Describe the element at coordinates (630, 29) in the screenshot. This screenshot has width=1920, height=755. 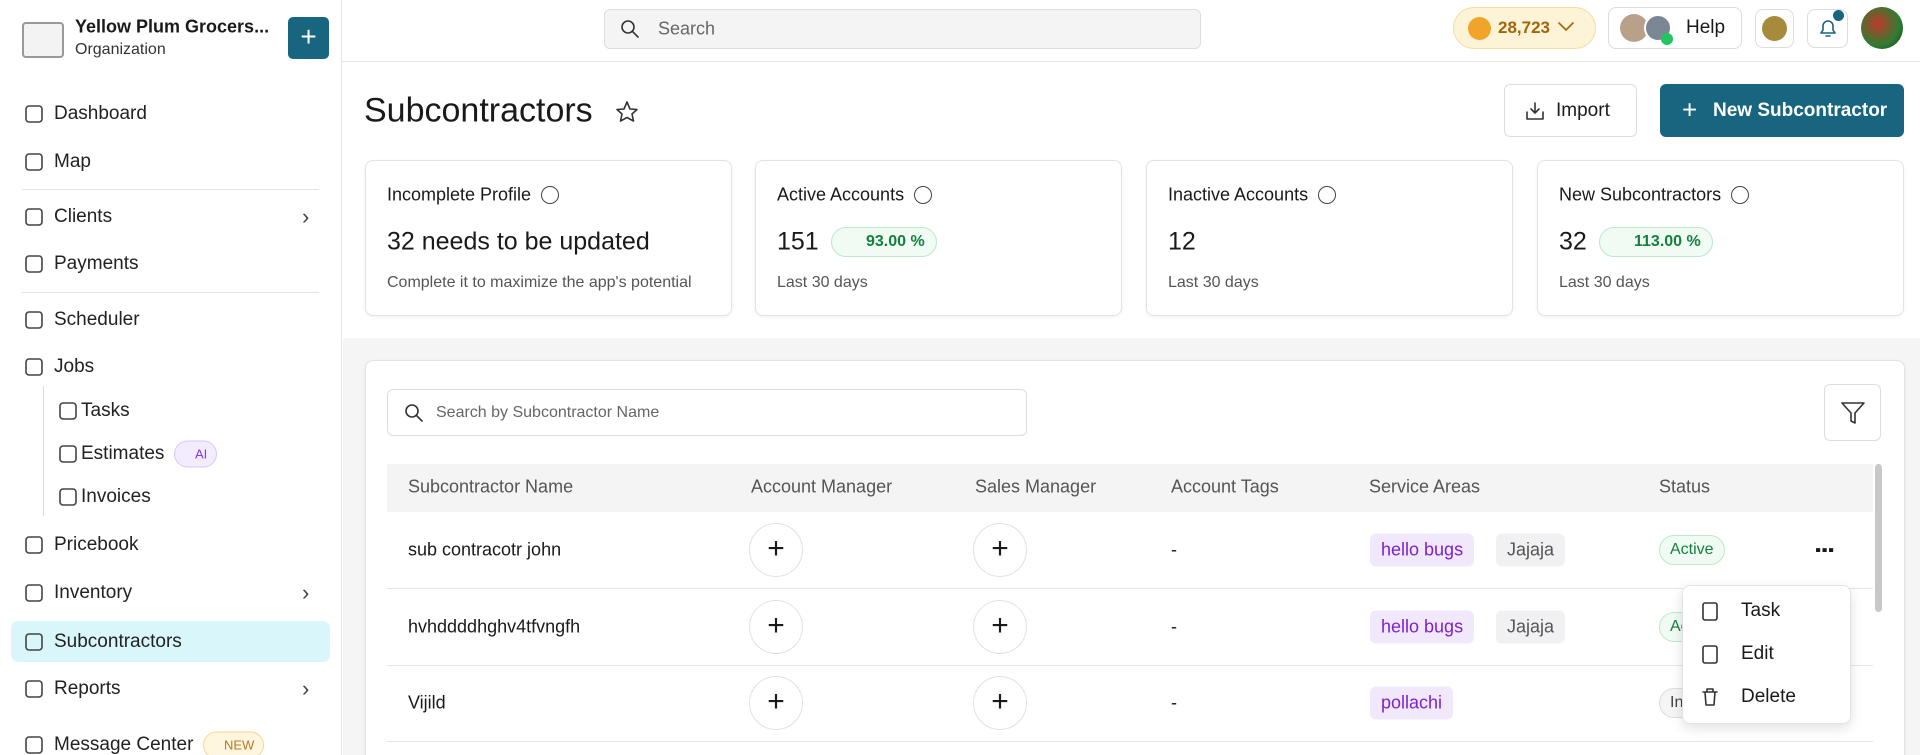
I see `search-icon` at that location.